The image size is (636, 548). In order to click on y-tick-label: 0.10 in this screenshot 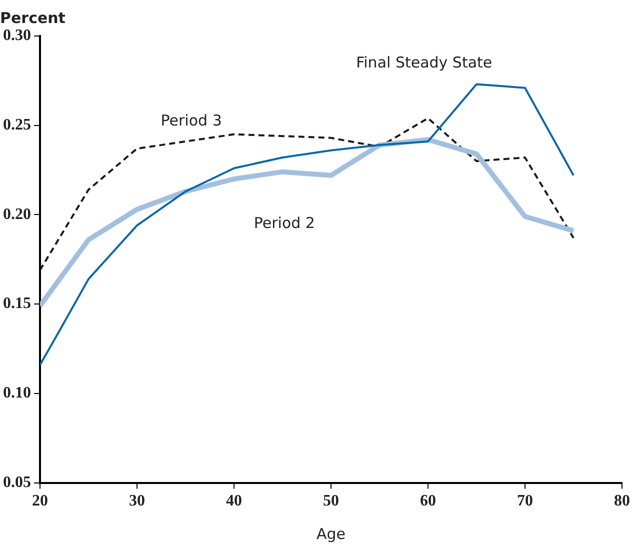, I will do `click(17, 393)`.